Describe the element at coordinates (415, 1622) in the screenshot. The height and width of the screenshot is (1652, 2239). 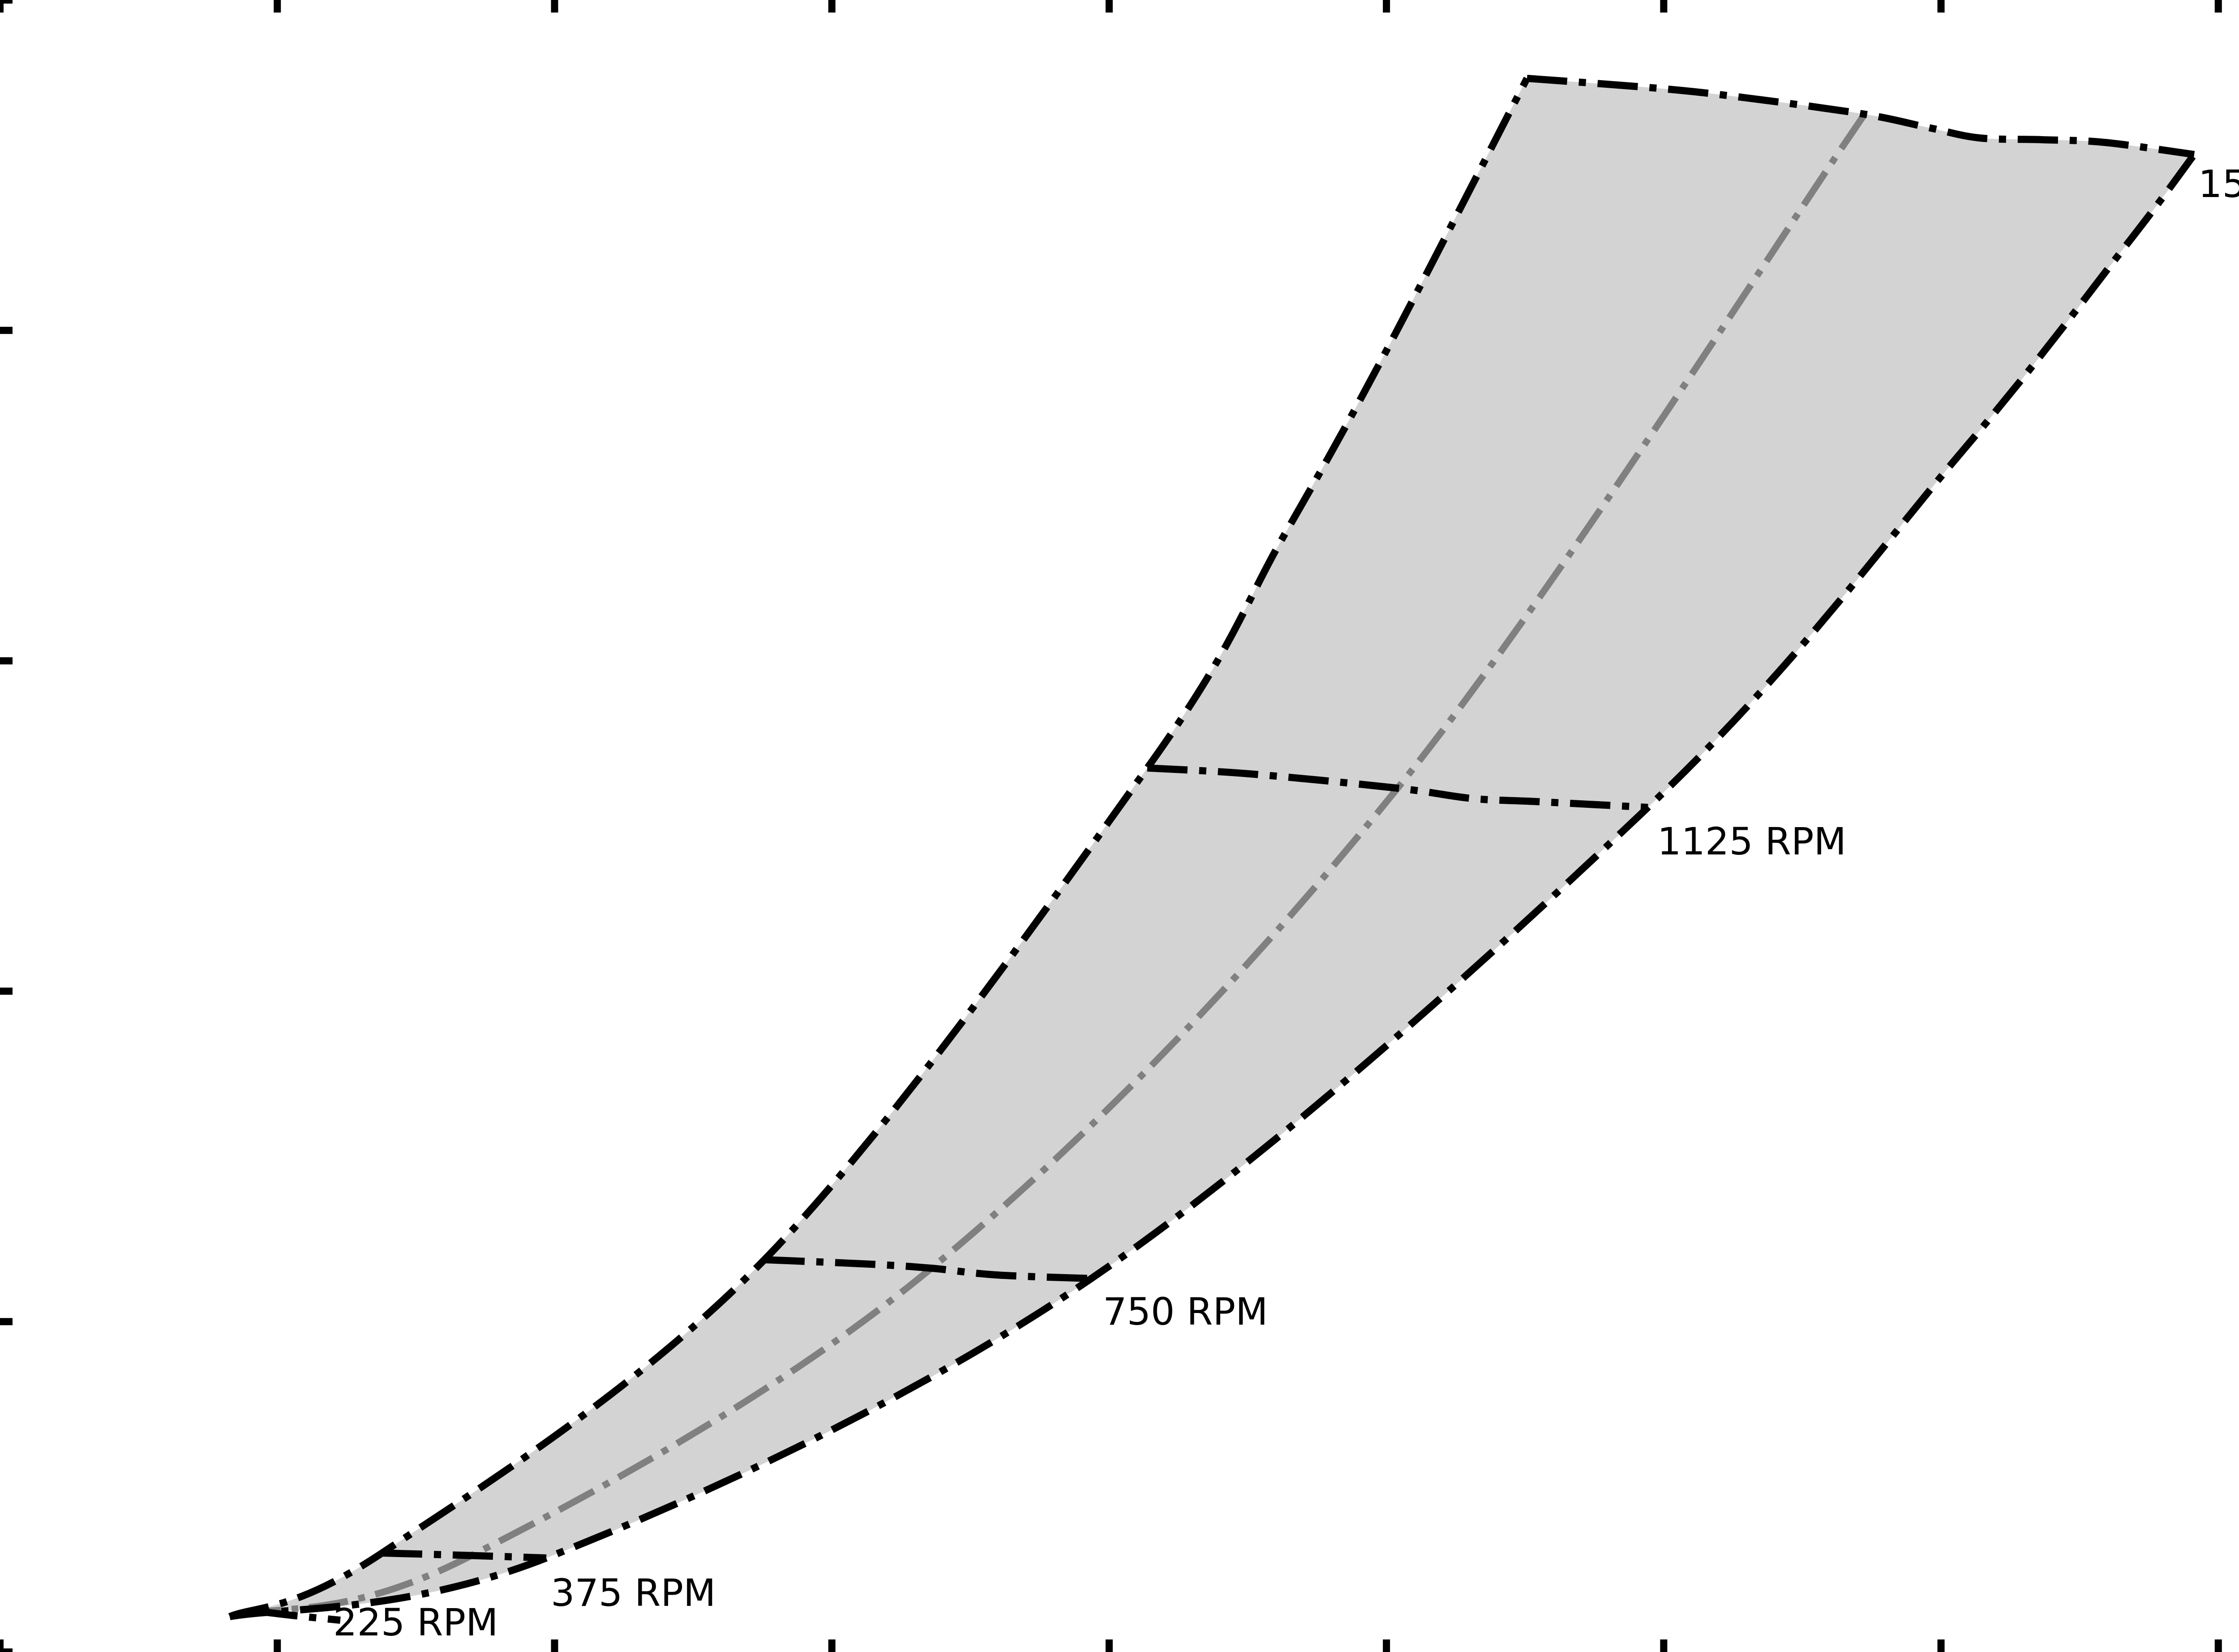
I see `rpm-label-4: 225 RPM` at that location.